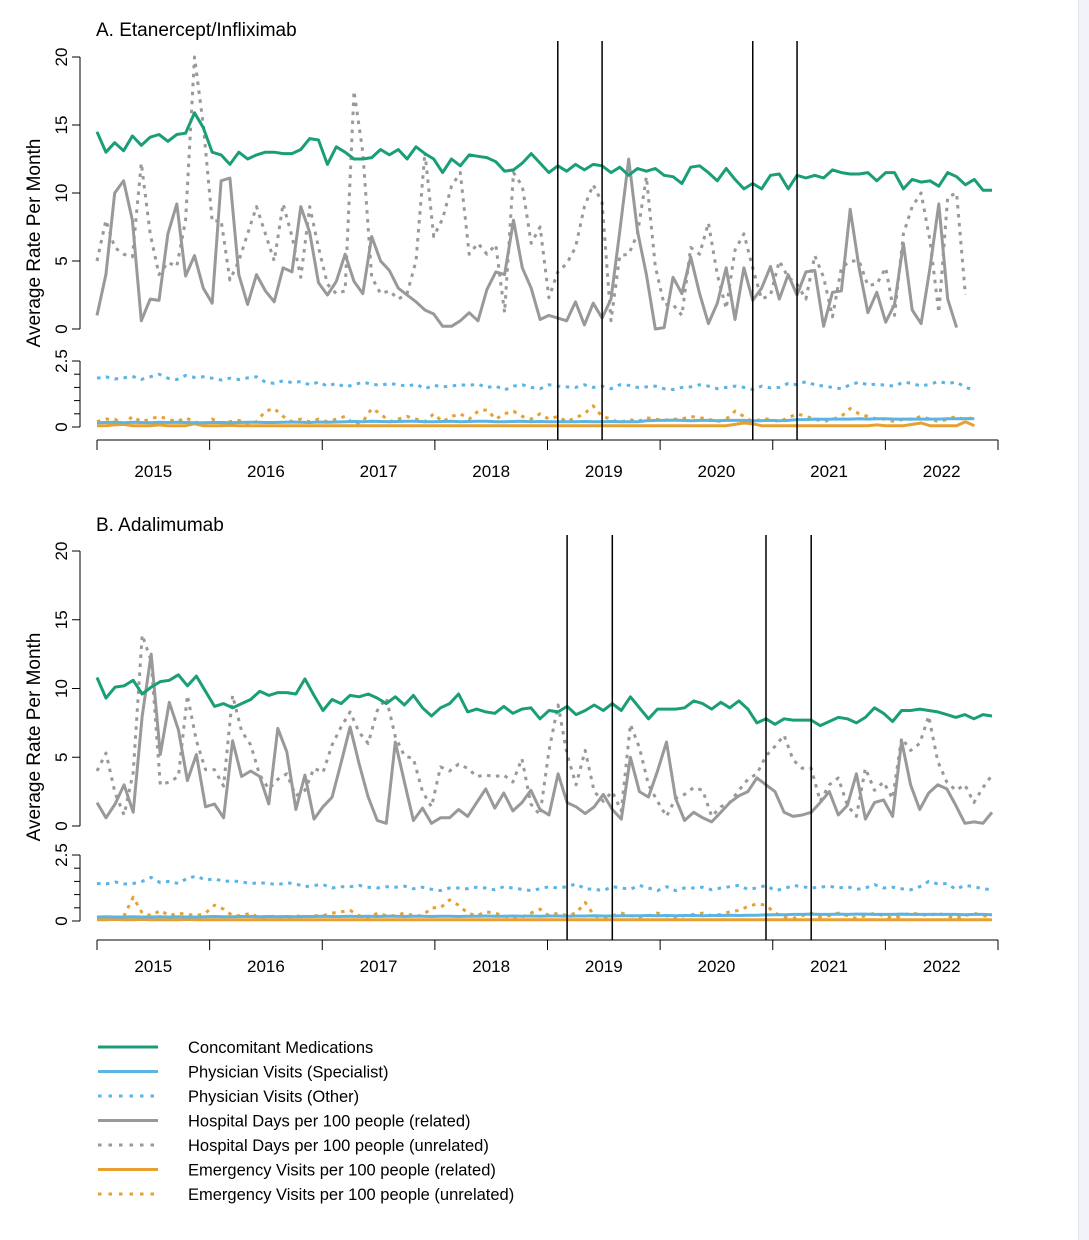  I want to click on legend-item: Physician Visits (Other), so click(228, 1097).